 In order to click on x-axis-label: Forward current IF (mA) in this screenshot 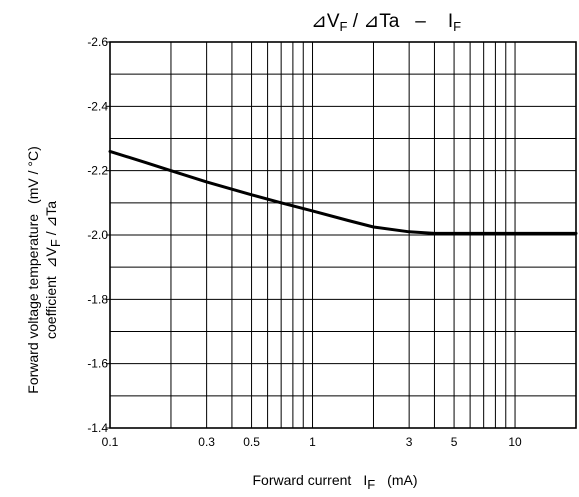, I will do `click(335, 482)`.